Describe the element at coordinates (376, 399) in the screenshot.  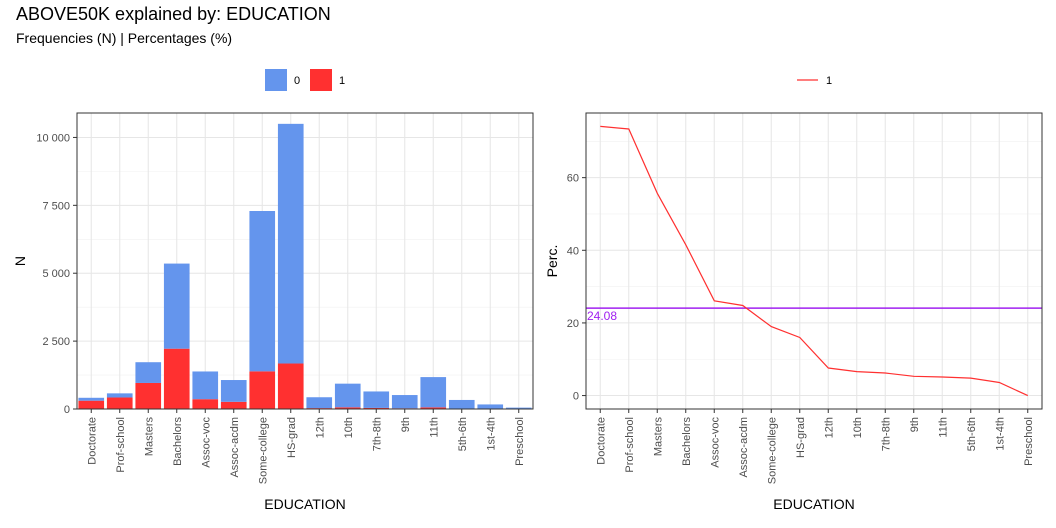
I see `bar-class0-7th-8th` at that location.